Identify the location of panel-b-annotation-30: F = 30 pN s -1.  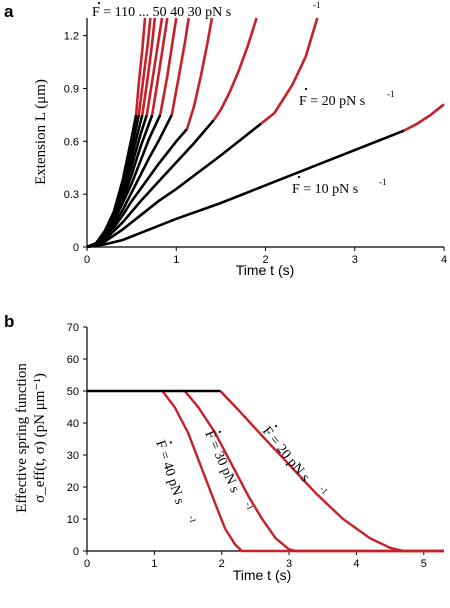
(228, 470).